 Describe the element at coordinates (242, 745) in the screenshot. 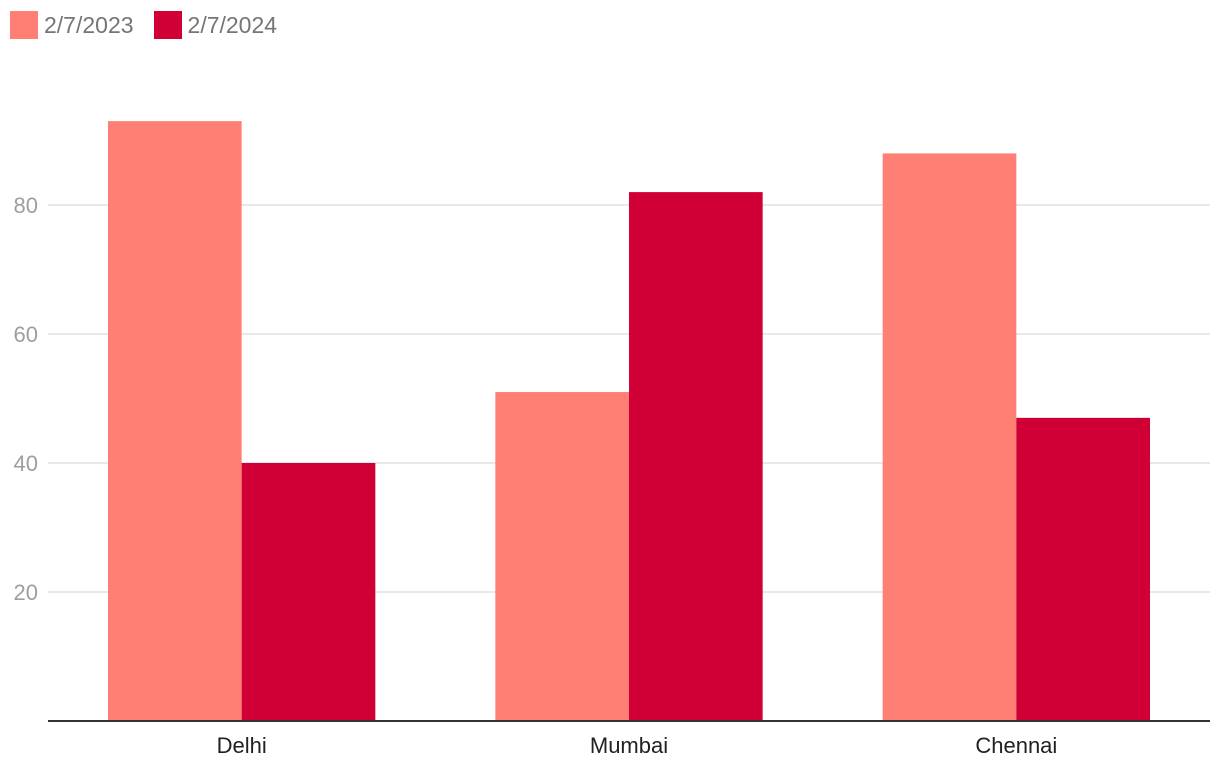

I see `x-tick-label: Delhi` at that location.